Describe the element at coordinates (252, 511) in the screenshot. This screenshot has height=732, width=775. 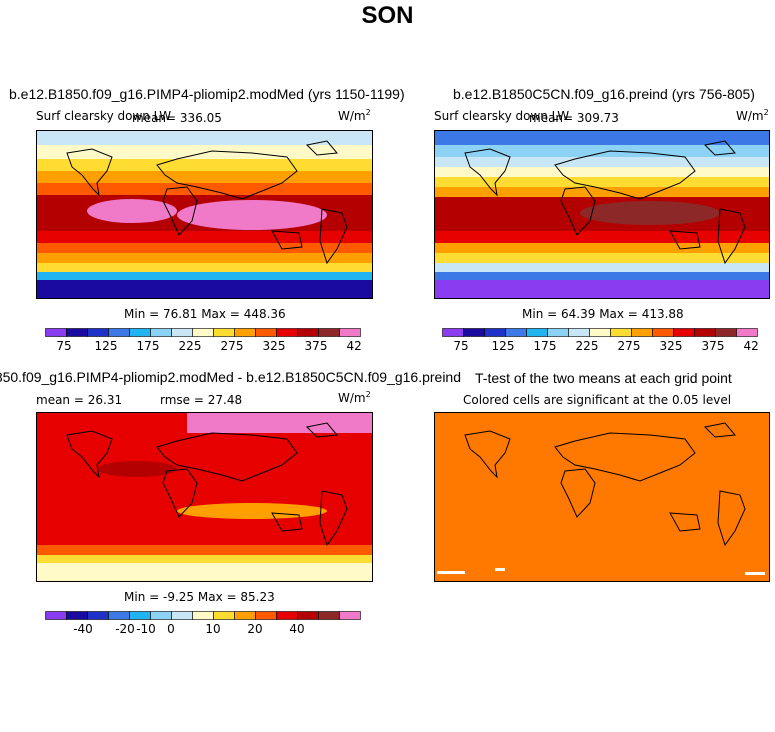
I see `panel3-patch-pacific` at that location.